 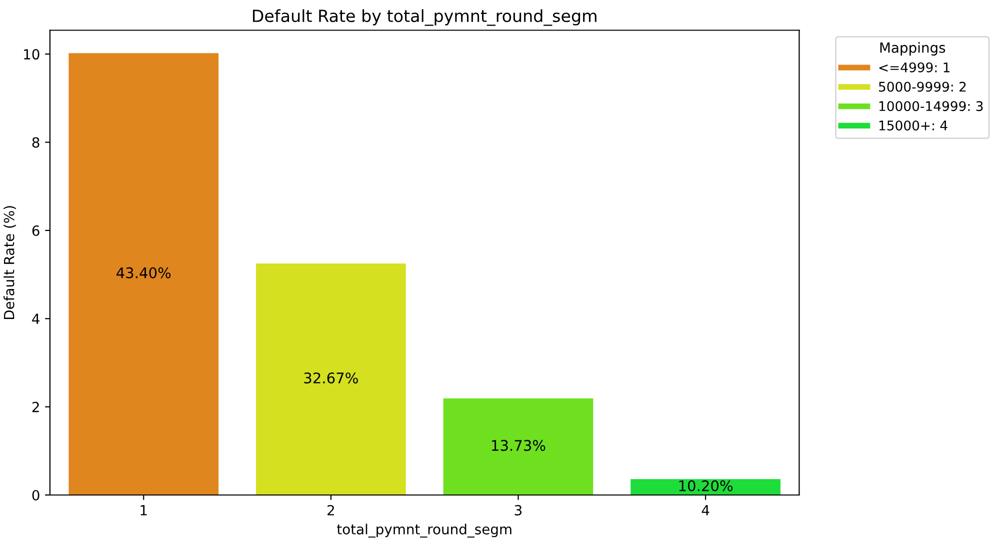 What do you see at coordinates (914, 67) in the screenshot?
I see `legend-label: <=4999: 1` at bounding box center [914, 67].